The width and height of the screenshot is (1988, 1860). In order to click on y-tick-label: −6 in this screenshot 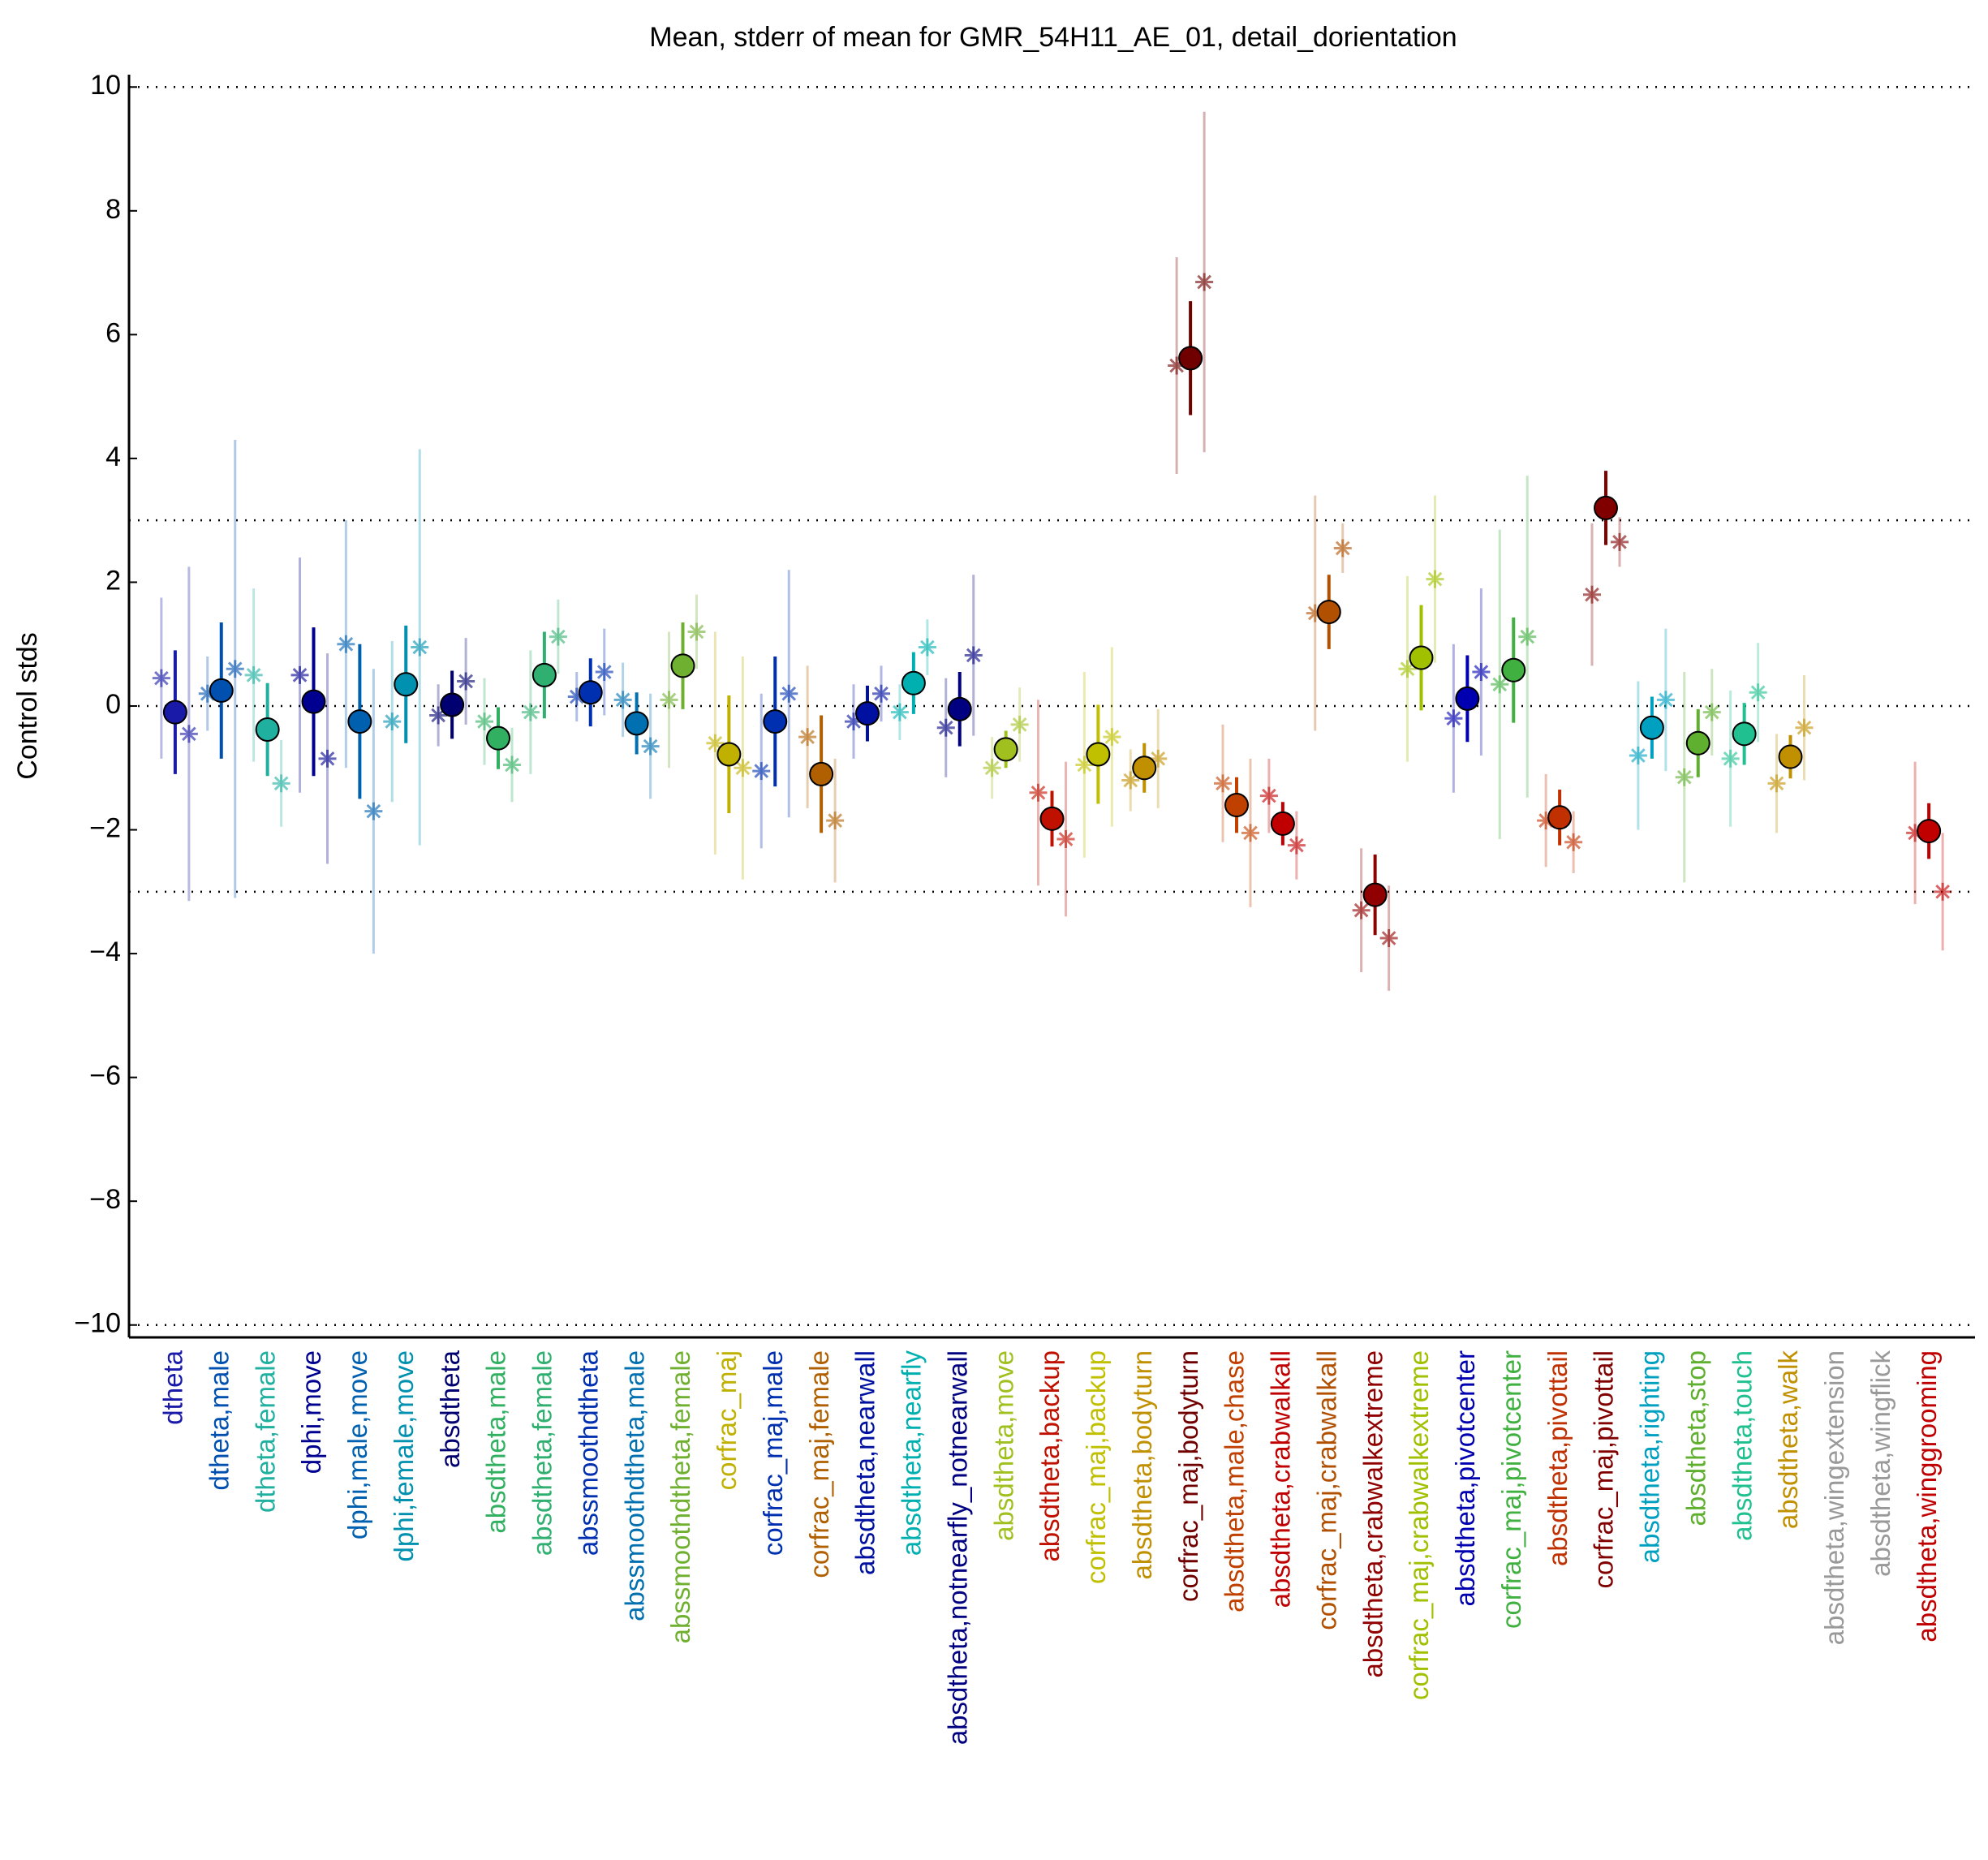, I will do `click(105, 1076)`.